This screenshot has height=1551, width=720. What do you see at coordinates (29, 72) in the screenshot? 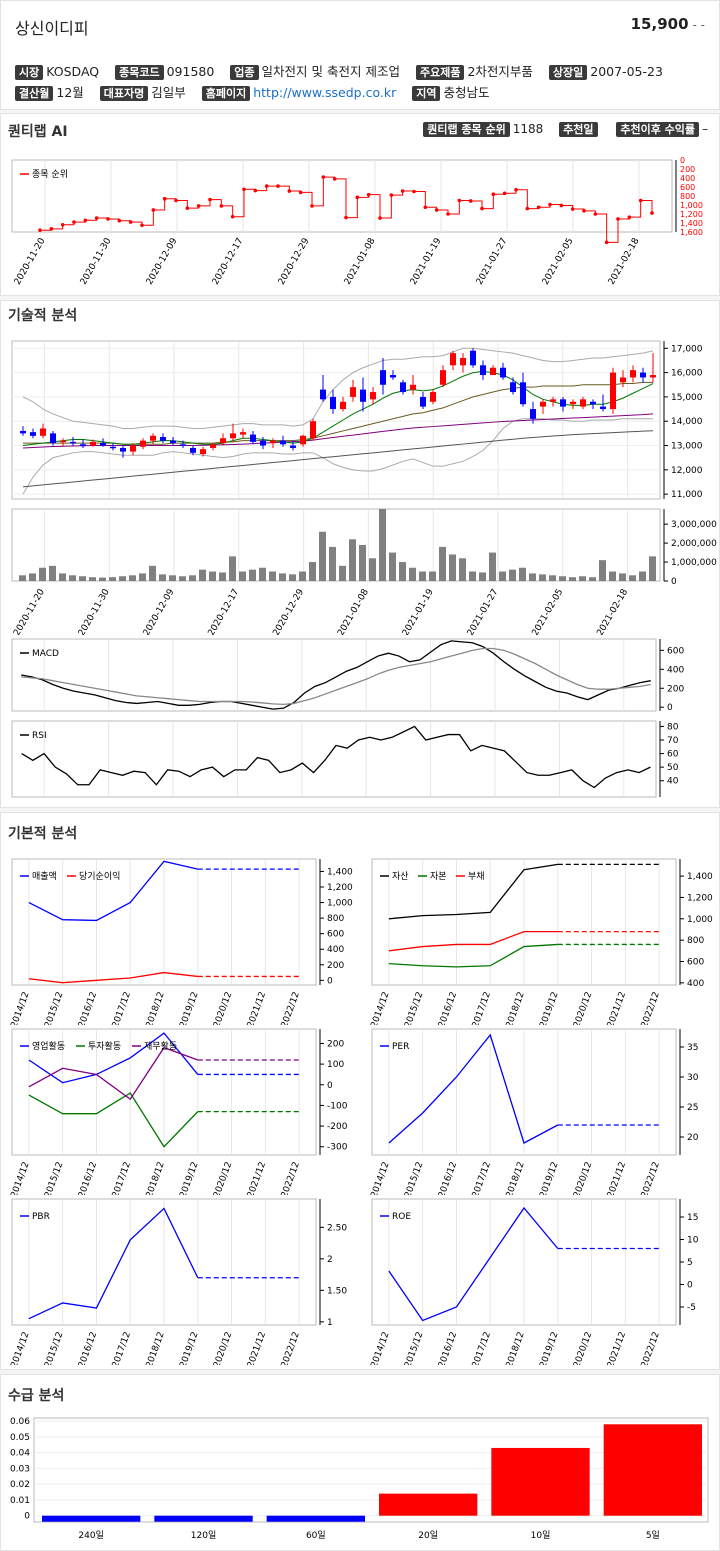
I see `market-tag: 시장` at bounding box center [29, 72].